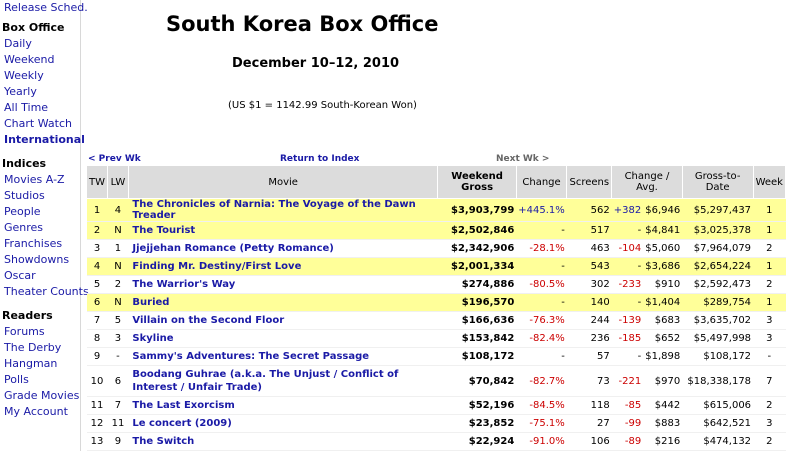  Describe the element at coordinates (16, 379) in the screenshot. I see `sidebar-item-polls: Polls` at that location.